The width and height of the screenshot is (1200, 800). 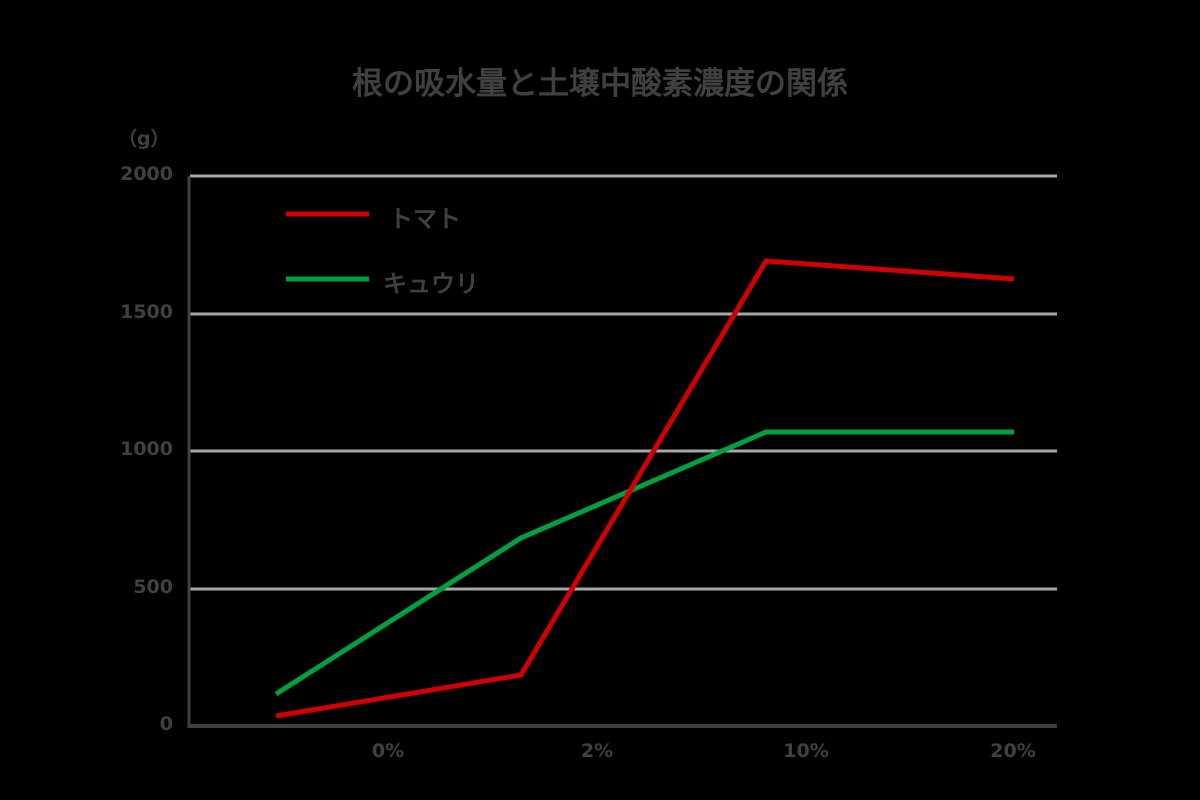 What do you see at coordinates (806, 751) in the screenshot?
I see `x-tick-10pct: 10%` at bounding box center [806, 751].